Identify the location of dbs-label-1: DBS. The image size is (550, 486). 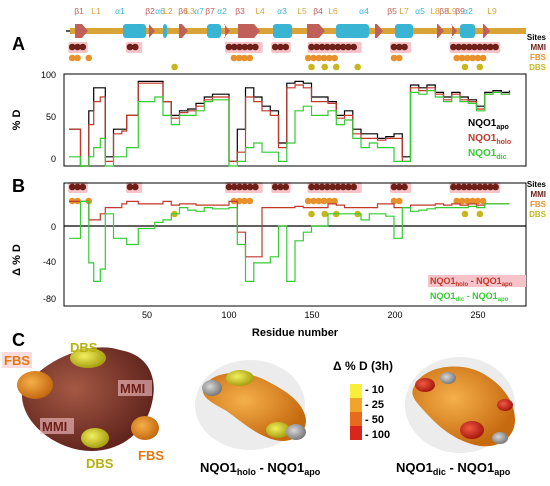
(84, 347).